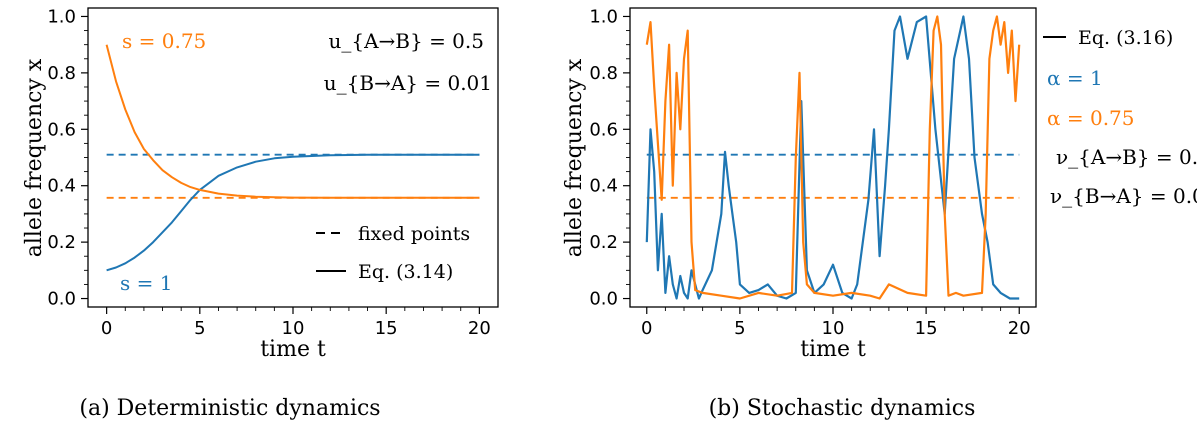  Describe the element at coordinates (414, 234) in the screenshot. I see `legend-label-fixed-points: fixed points` at that location.